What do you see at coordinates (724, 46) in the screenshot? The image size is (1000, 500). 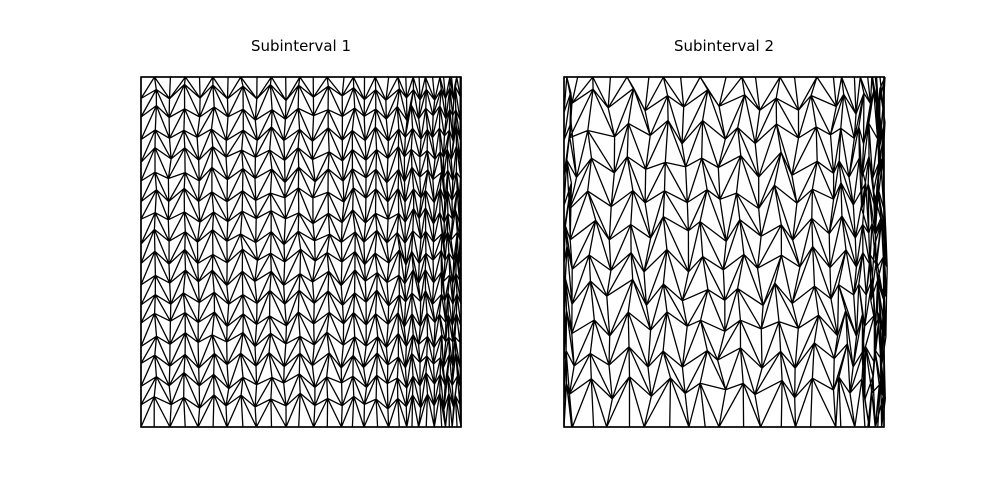 I see `panel-2-title: Subinterval 2` at bounding box center [724, 46].